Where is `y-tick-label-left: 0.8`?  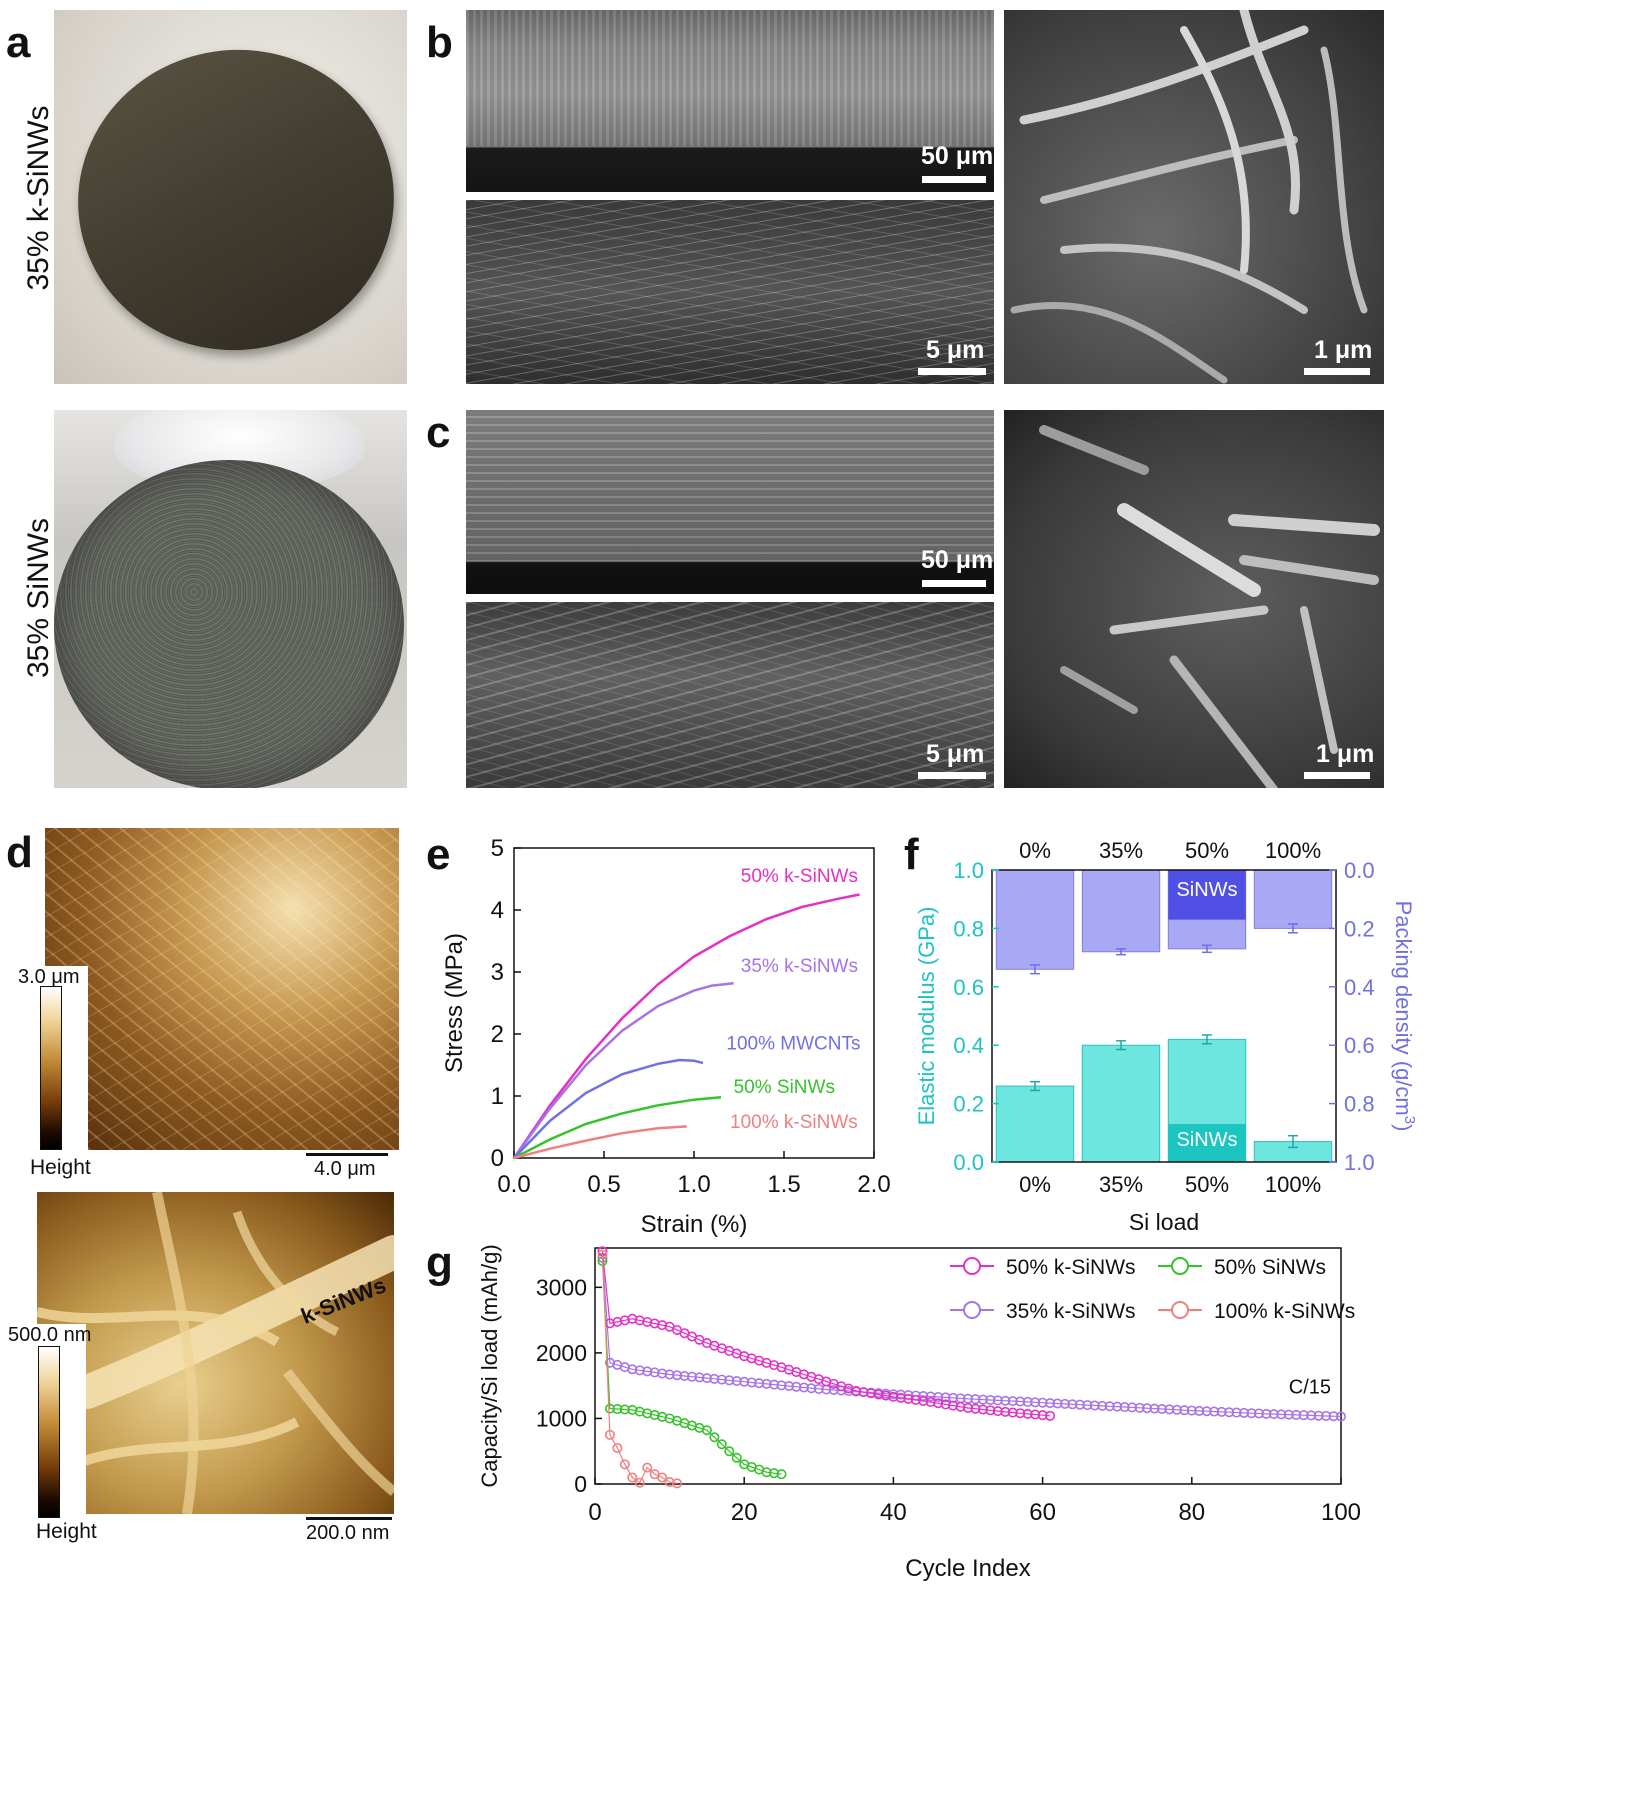
y-tick-label-left: 0.8 is located at coordinates (968, 928).